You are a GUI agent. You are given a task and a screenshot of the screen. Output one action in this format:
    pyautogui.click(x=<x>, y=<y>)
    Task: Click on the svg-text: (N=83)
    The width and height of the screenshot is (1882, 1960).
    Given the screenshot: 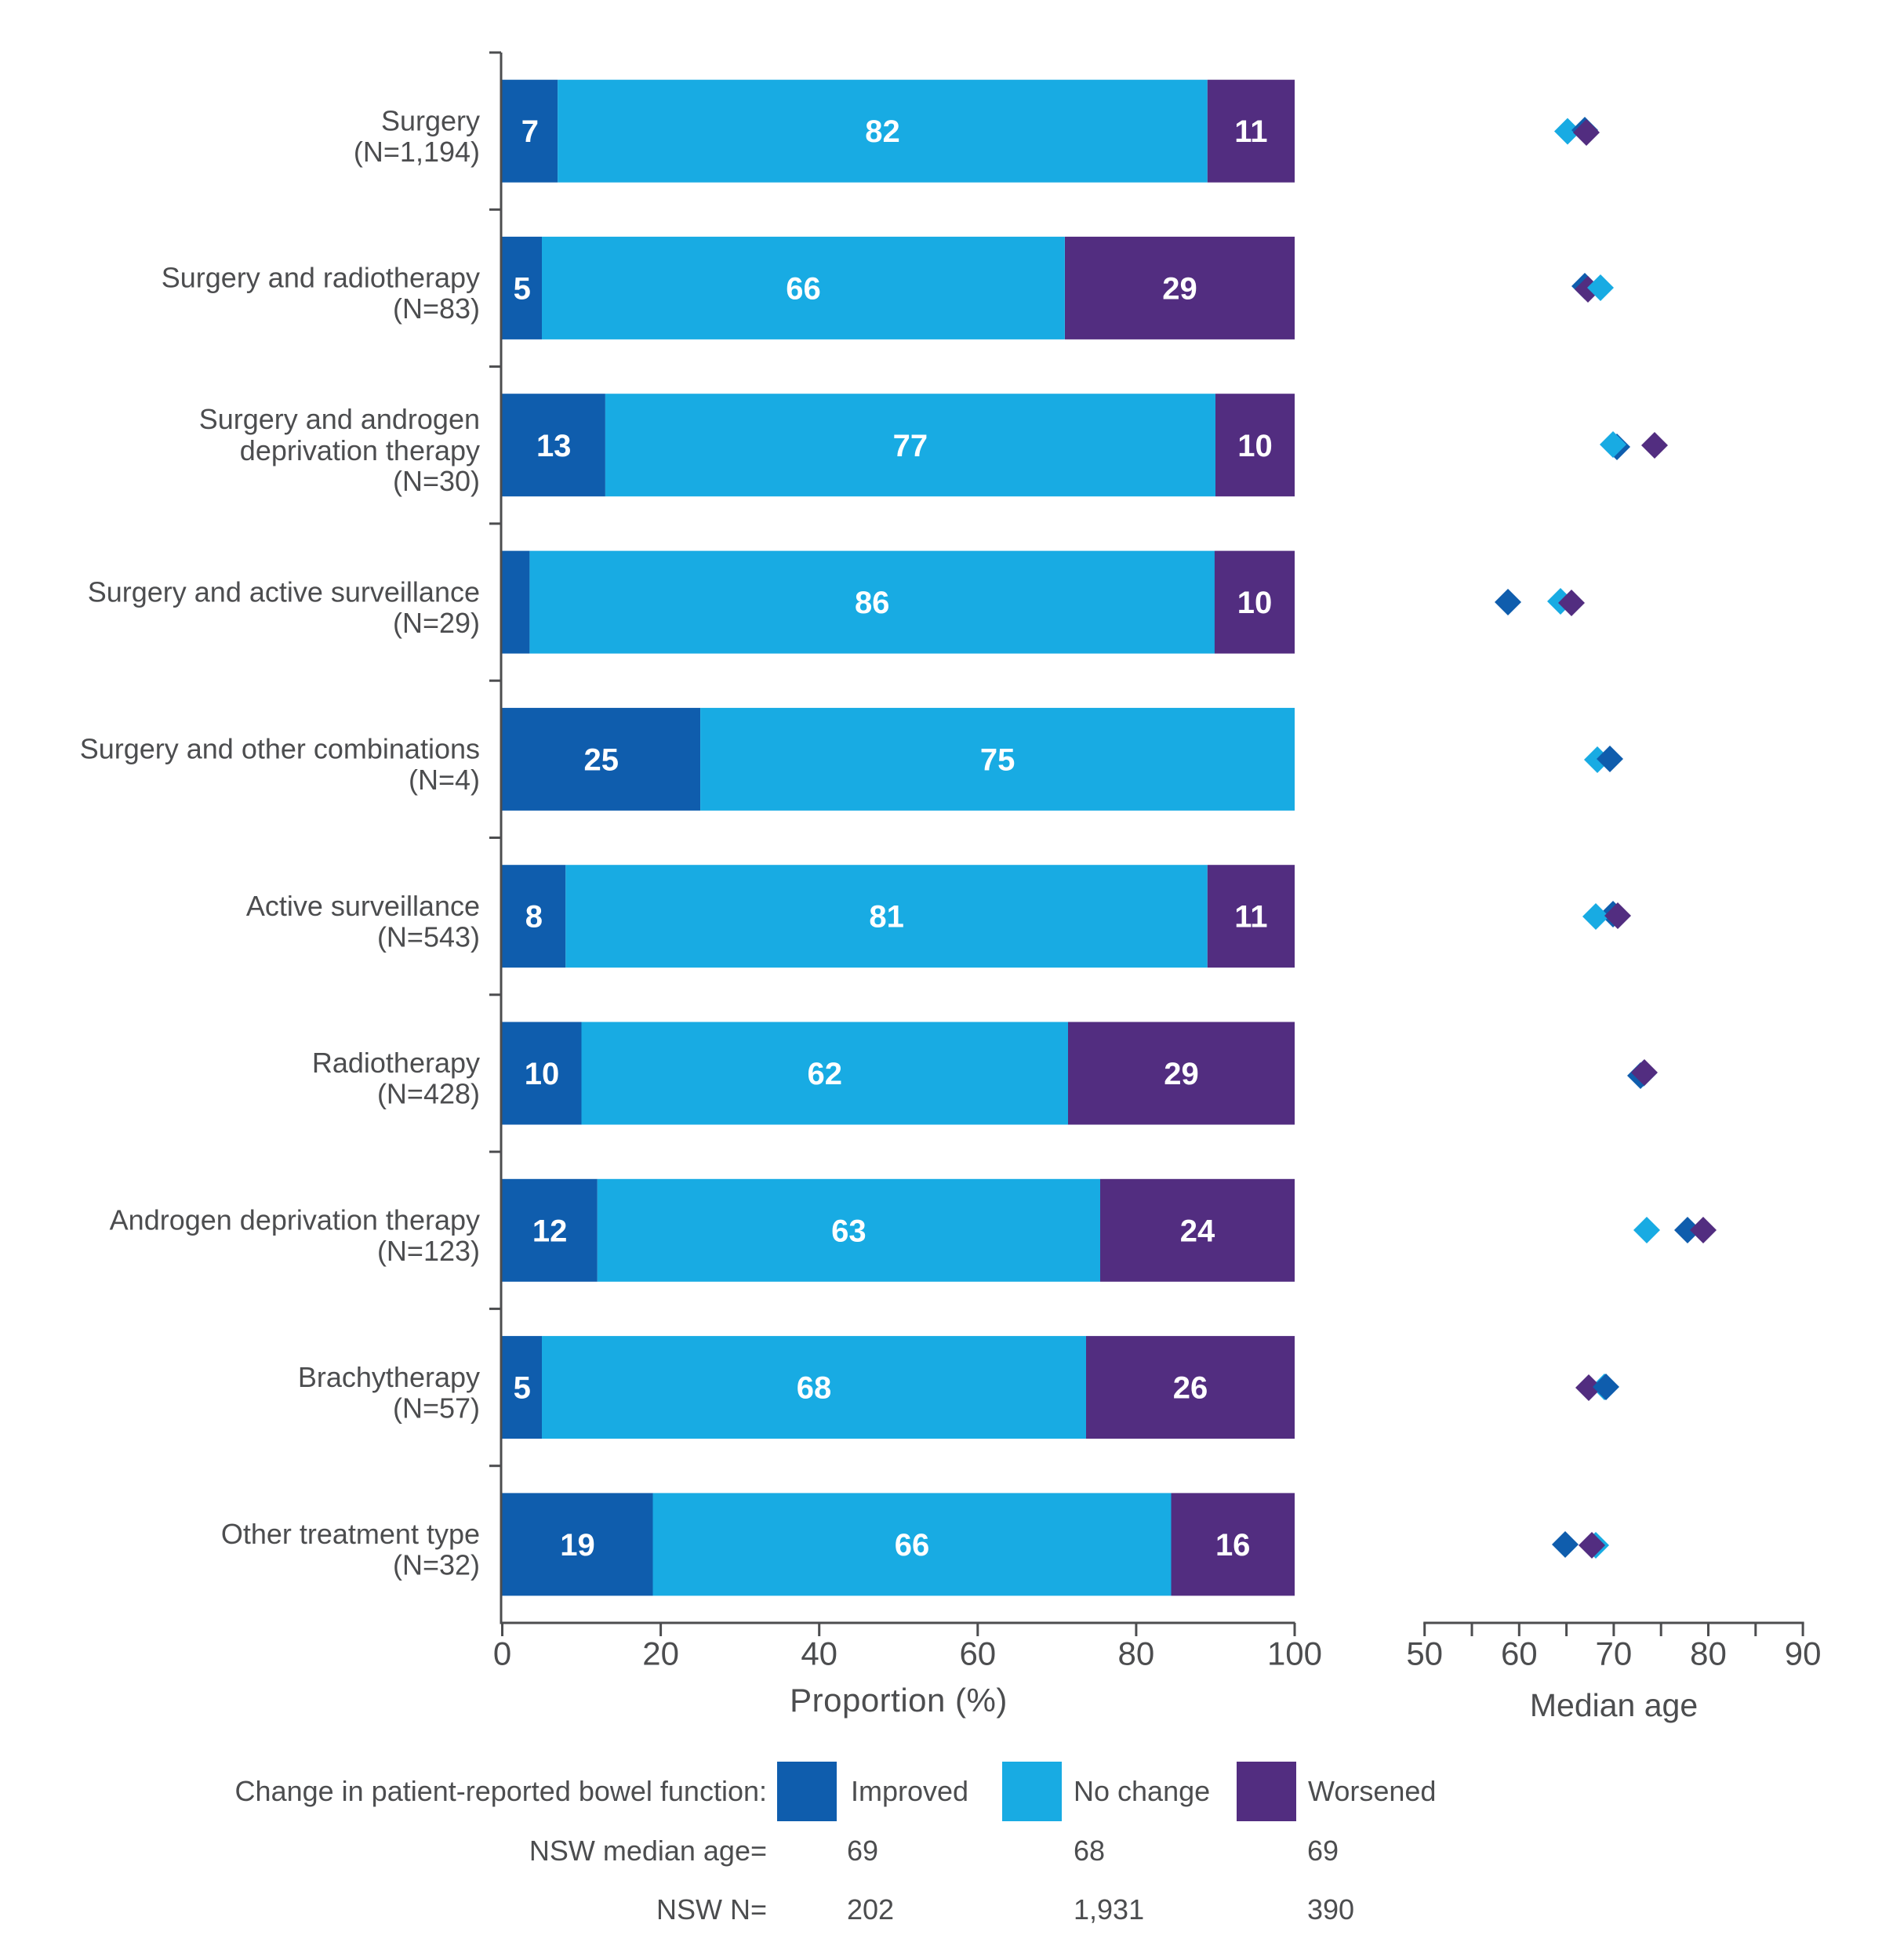 What is the action you would take?
    pyautogui.click(x=436, y=308)
    